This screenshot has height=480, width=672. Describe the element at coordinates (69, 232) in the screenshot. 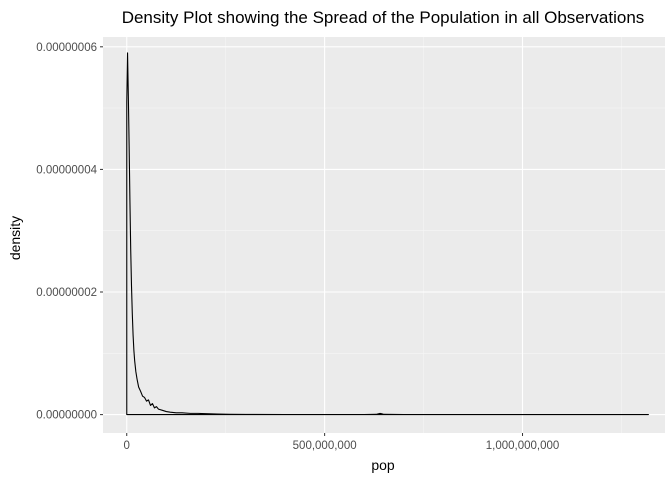

I see `y-axis: 0.00000000 0.00000002 0.00000004 0.00000006` at that location.